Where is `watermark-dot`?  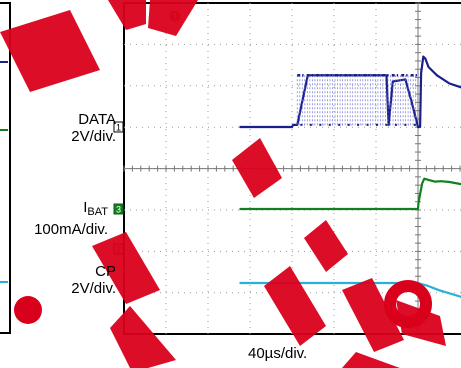 watermark-dot is located at coordinates (28, 310).